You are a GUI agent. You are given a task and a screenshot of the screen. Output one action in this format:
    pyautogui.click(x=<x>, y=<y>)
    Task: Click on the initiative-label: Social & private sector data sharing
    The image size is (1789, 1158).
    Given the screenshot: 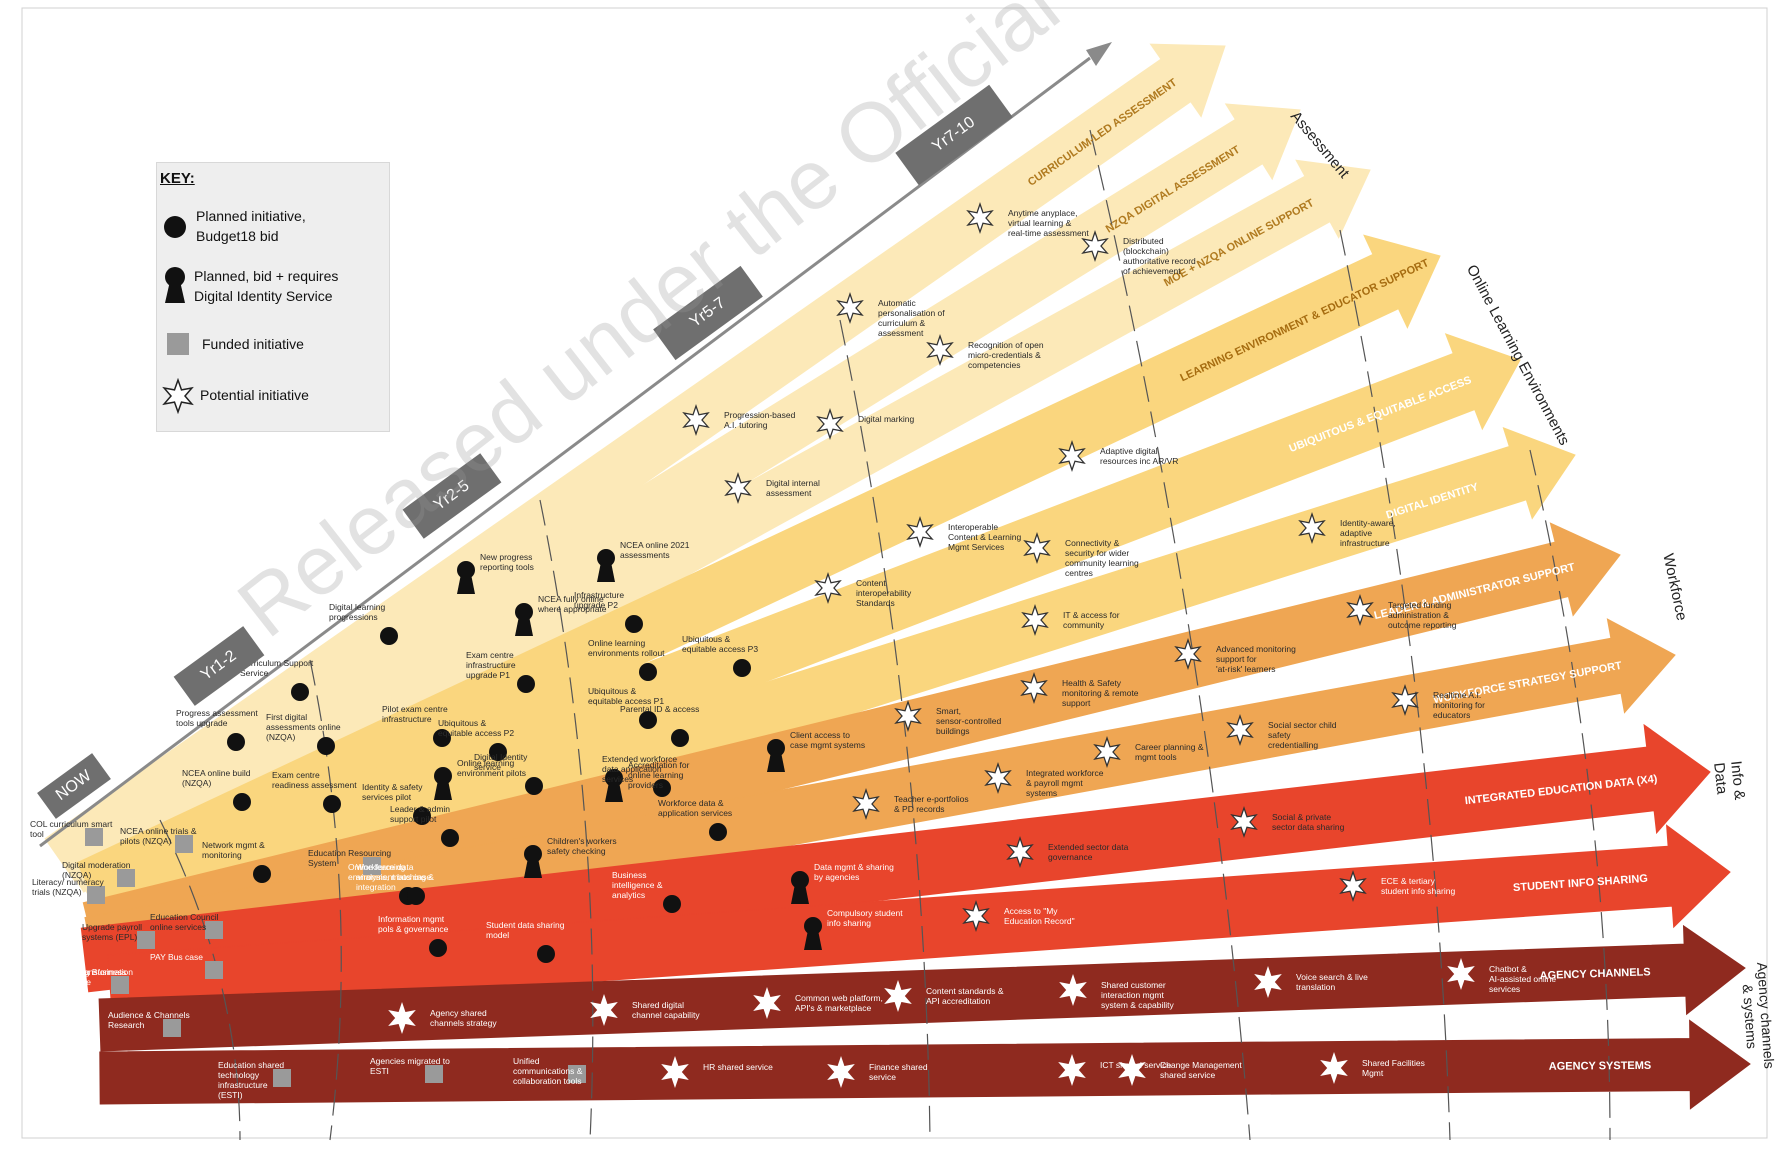 What is the action you would take?
    pyautogui.click(x=1308, y=822)
    